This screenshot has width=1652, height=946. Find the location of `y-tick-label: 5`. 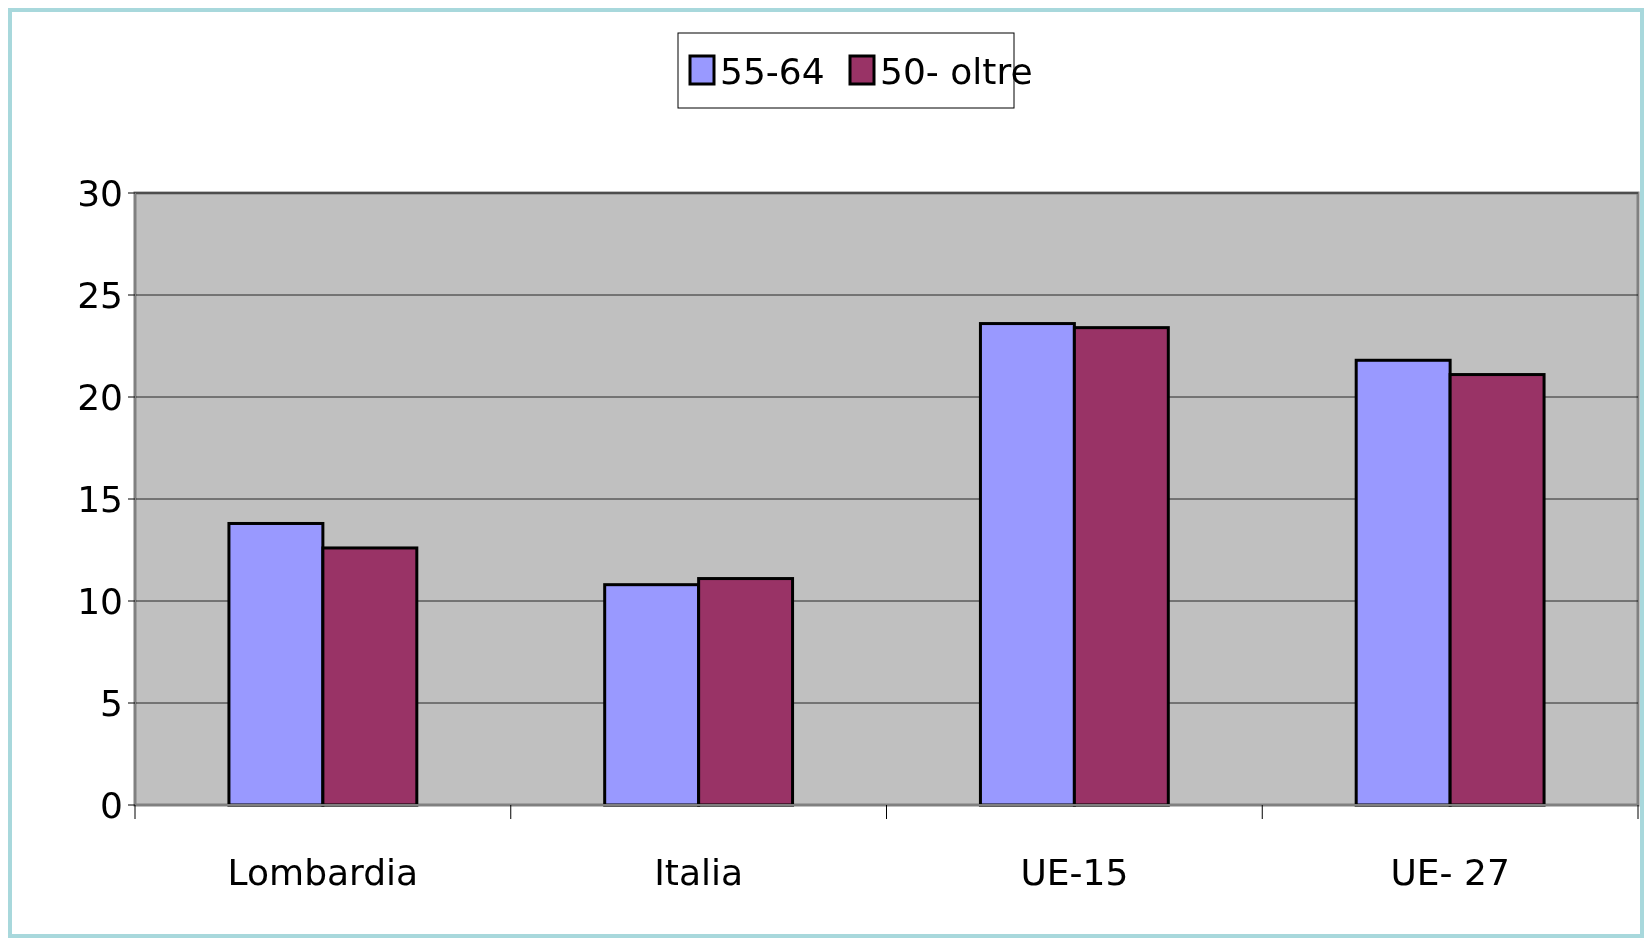

y-tick-label: 5 is located at coordinates (111, 703).